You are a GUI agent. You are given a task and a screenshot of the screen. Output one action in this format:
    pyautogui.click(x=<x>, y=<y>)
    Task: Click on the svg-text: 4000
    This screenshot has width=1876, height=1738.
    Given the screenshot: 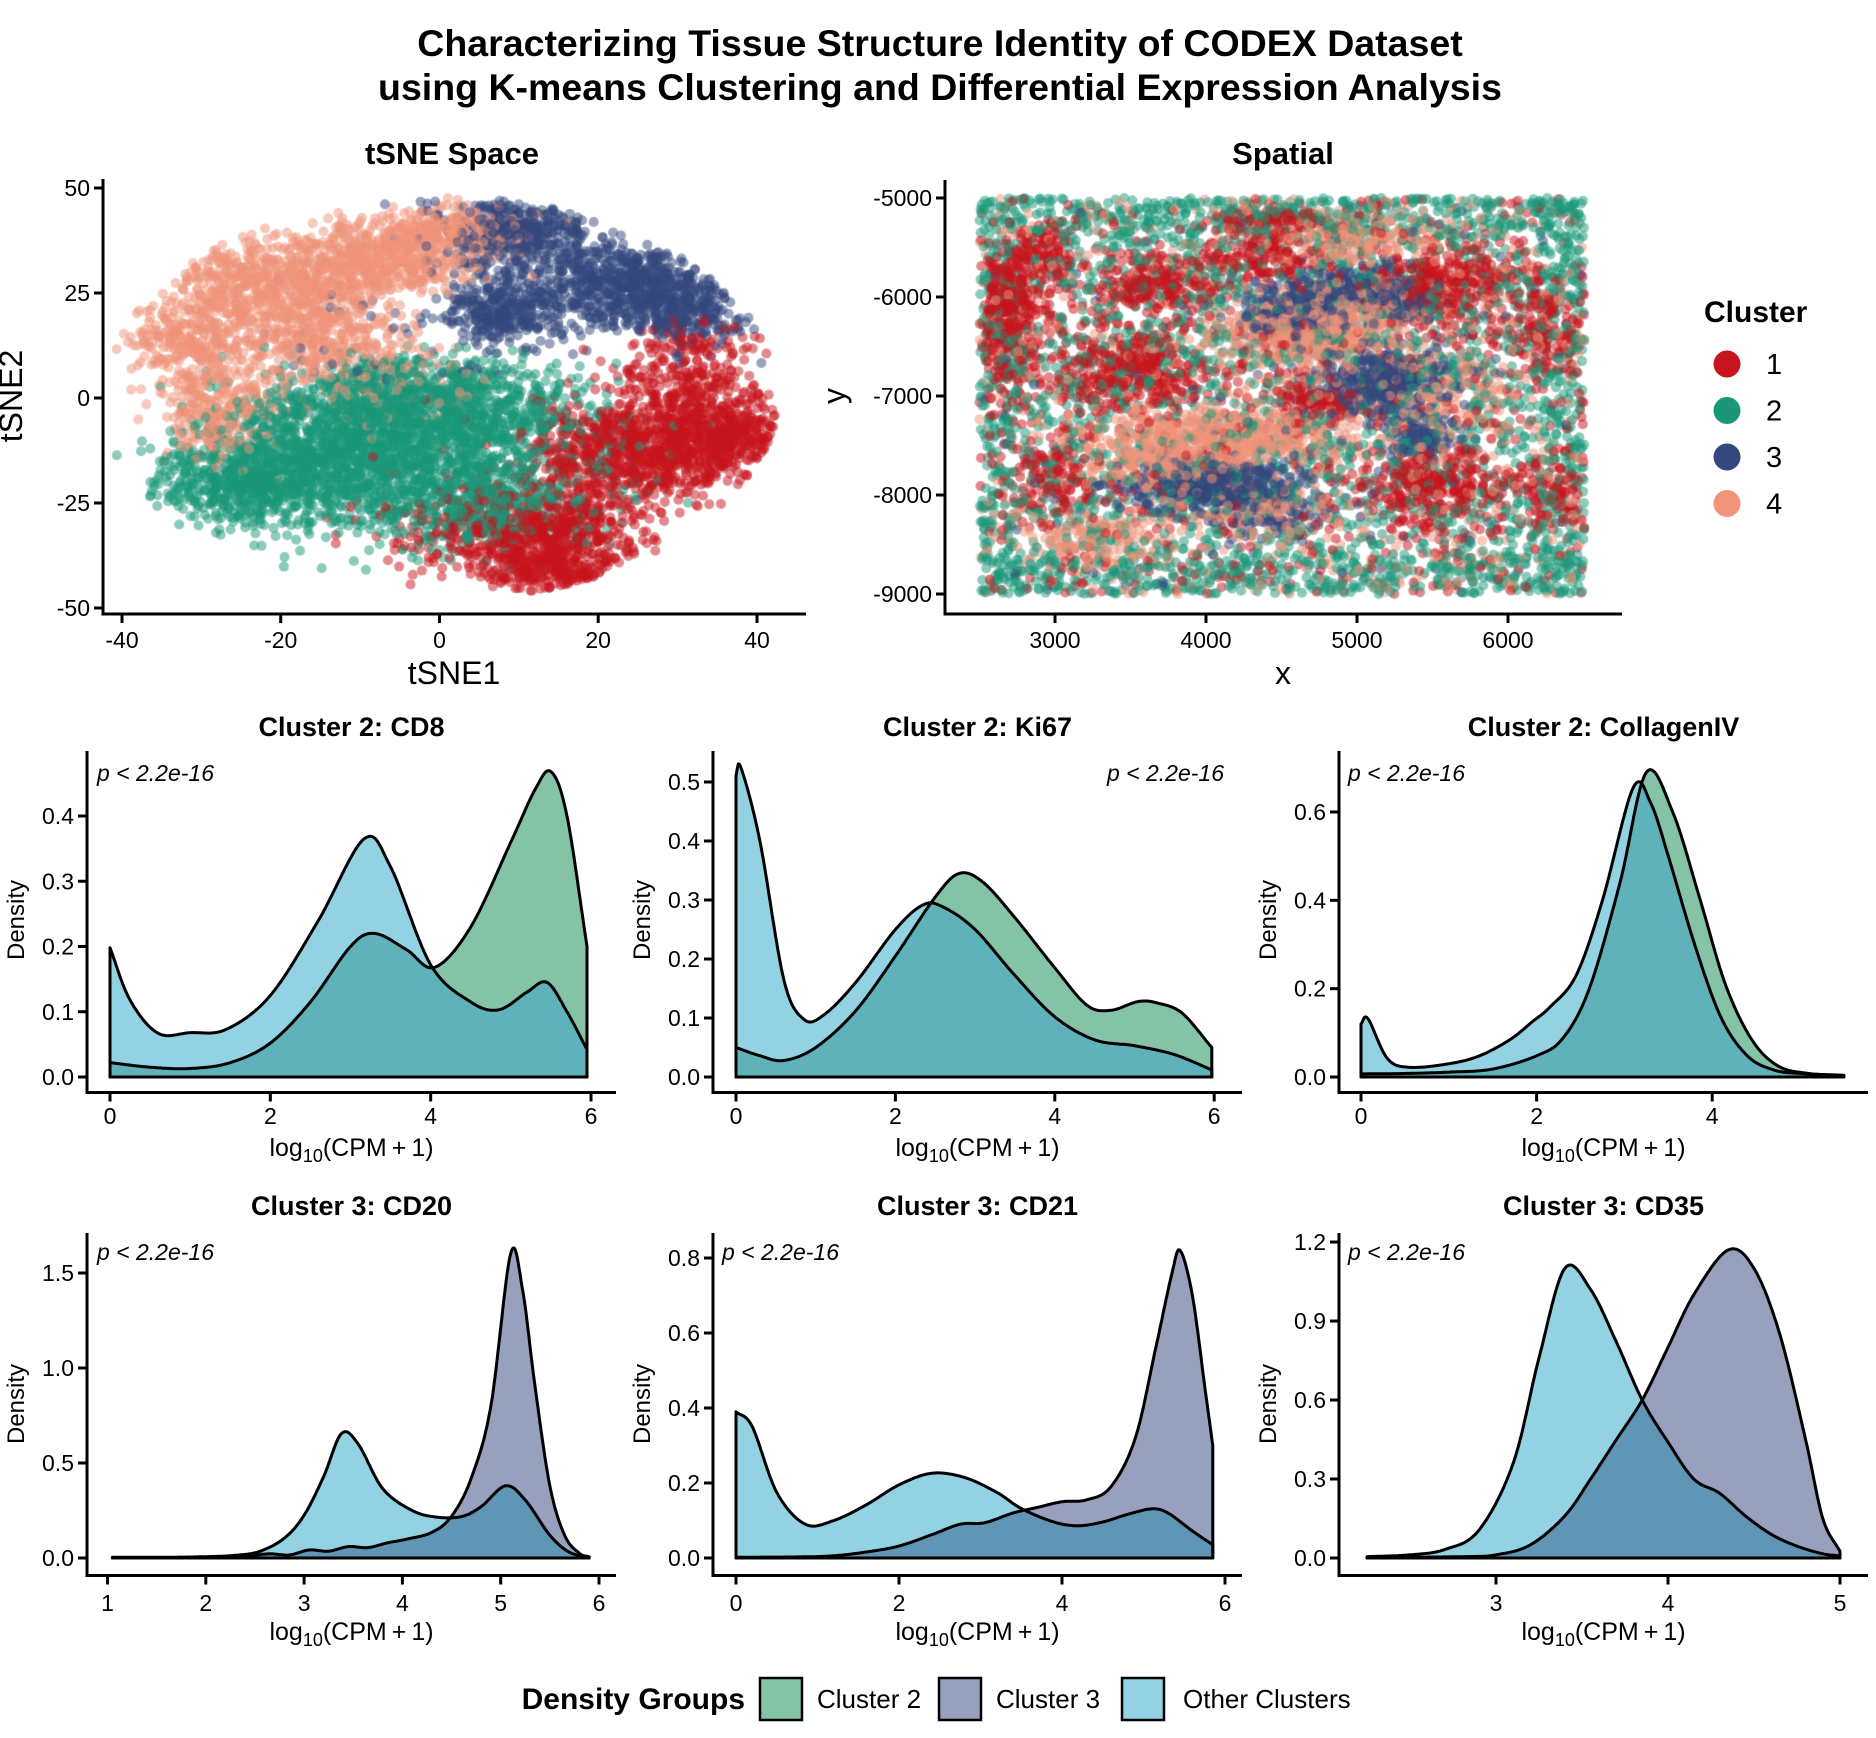 What is the action you would take?
    pyautogui.click(x=1205, y=640)
    